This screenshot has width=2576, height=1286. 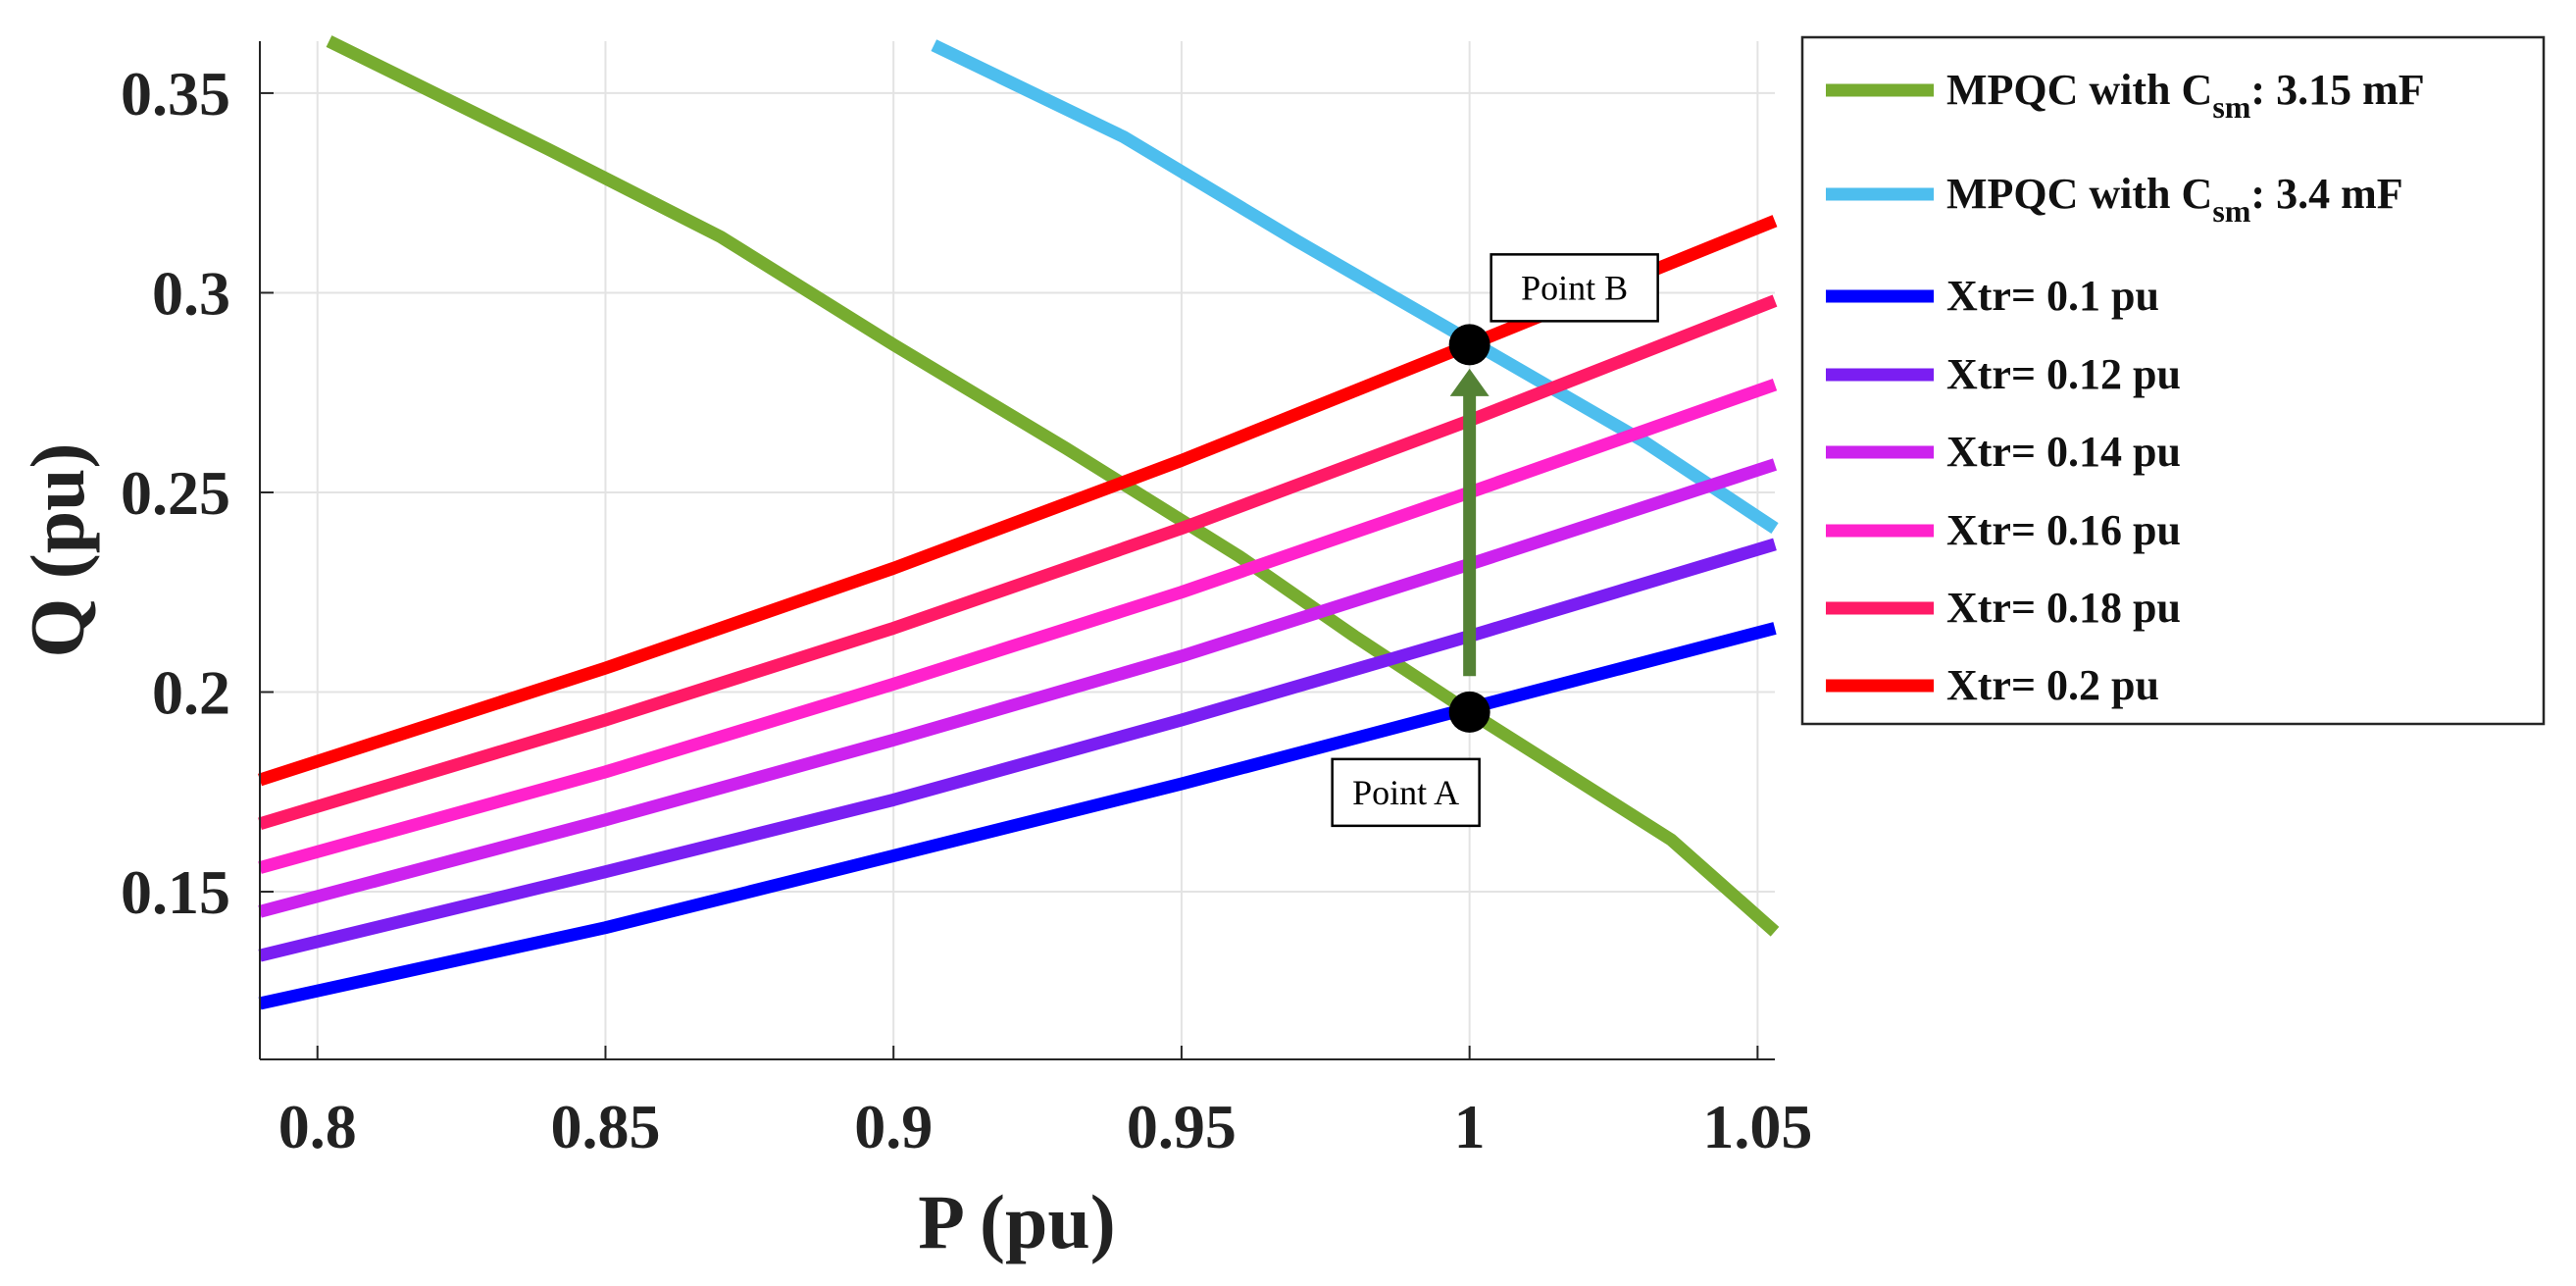 What do you see at coordinates (191, 293) in the screenshot?
I see `y-tick-label: 0.3` at bounding box center [191, 293].